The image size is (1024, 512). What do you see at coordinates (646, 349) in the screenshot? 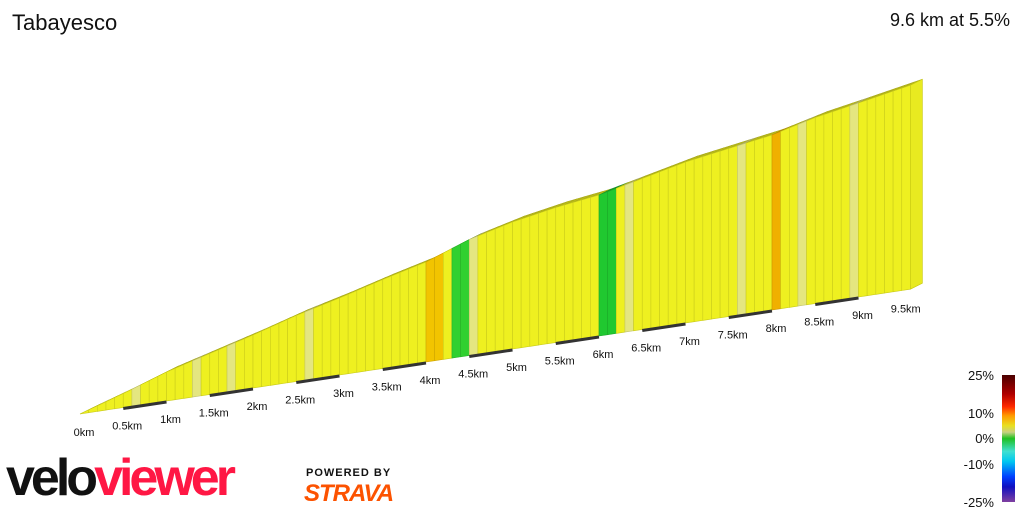
I see `x-tick-label: 6.5km` at bounding box center [646, 349].